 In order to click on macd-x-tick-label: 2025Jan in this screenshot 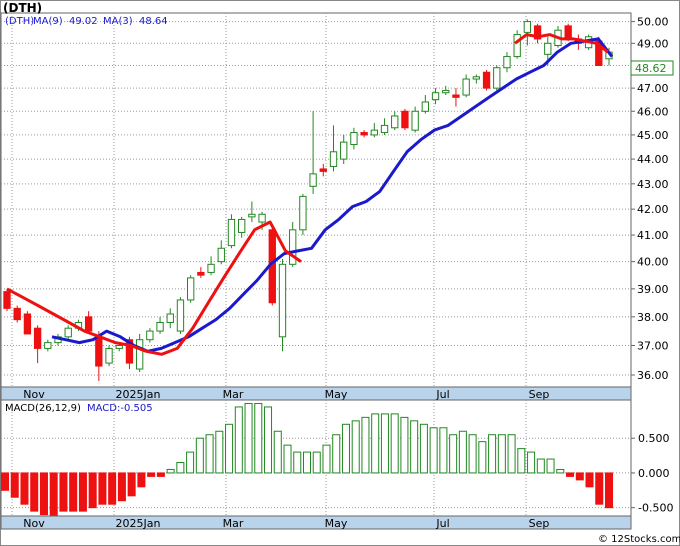, I will do `click(138, 523)`.